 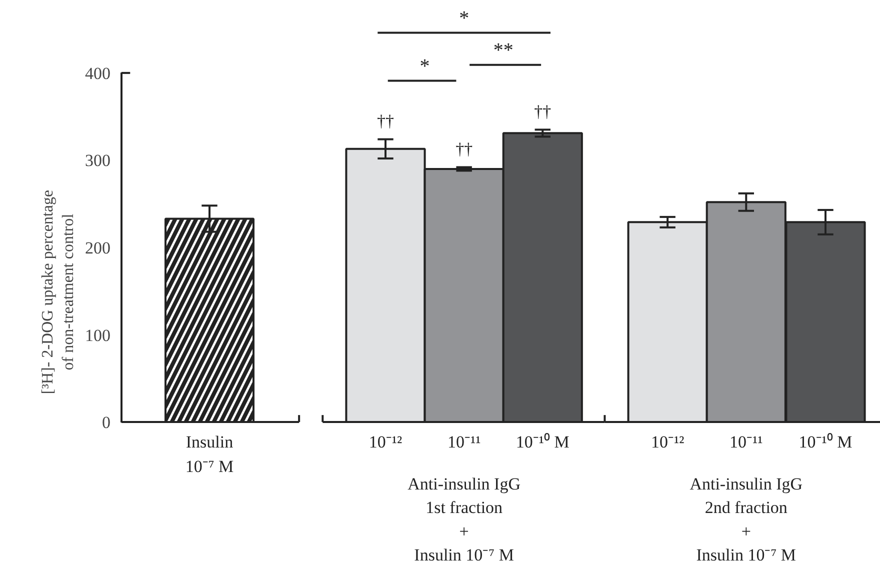 I want to click on annotation: *, so click(x=425, y=66).